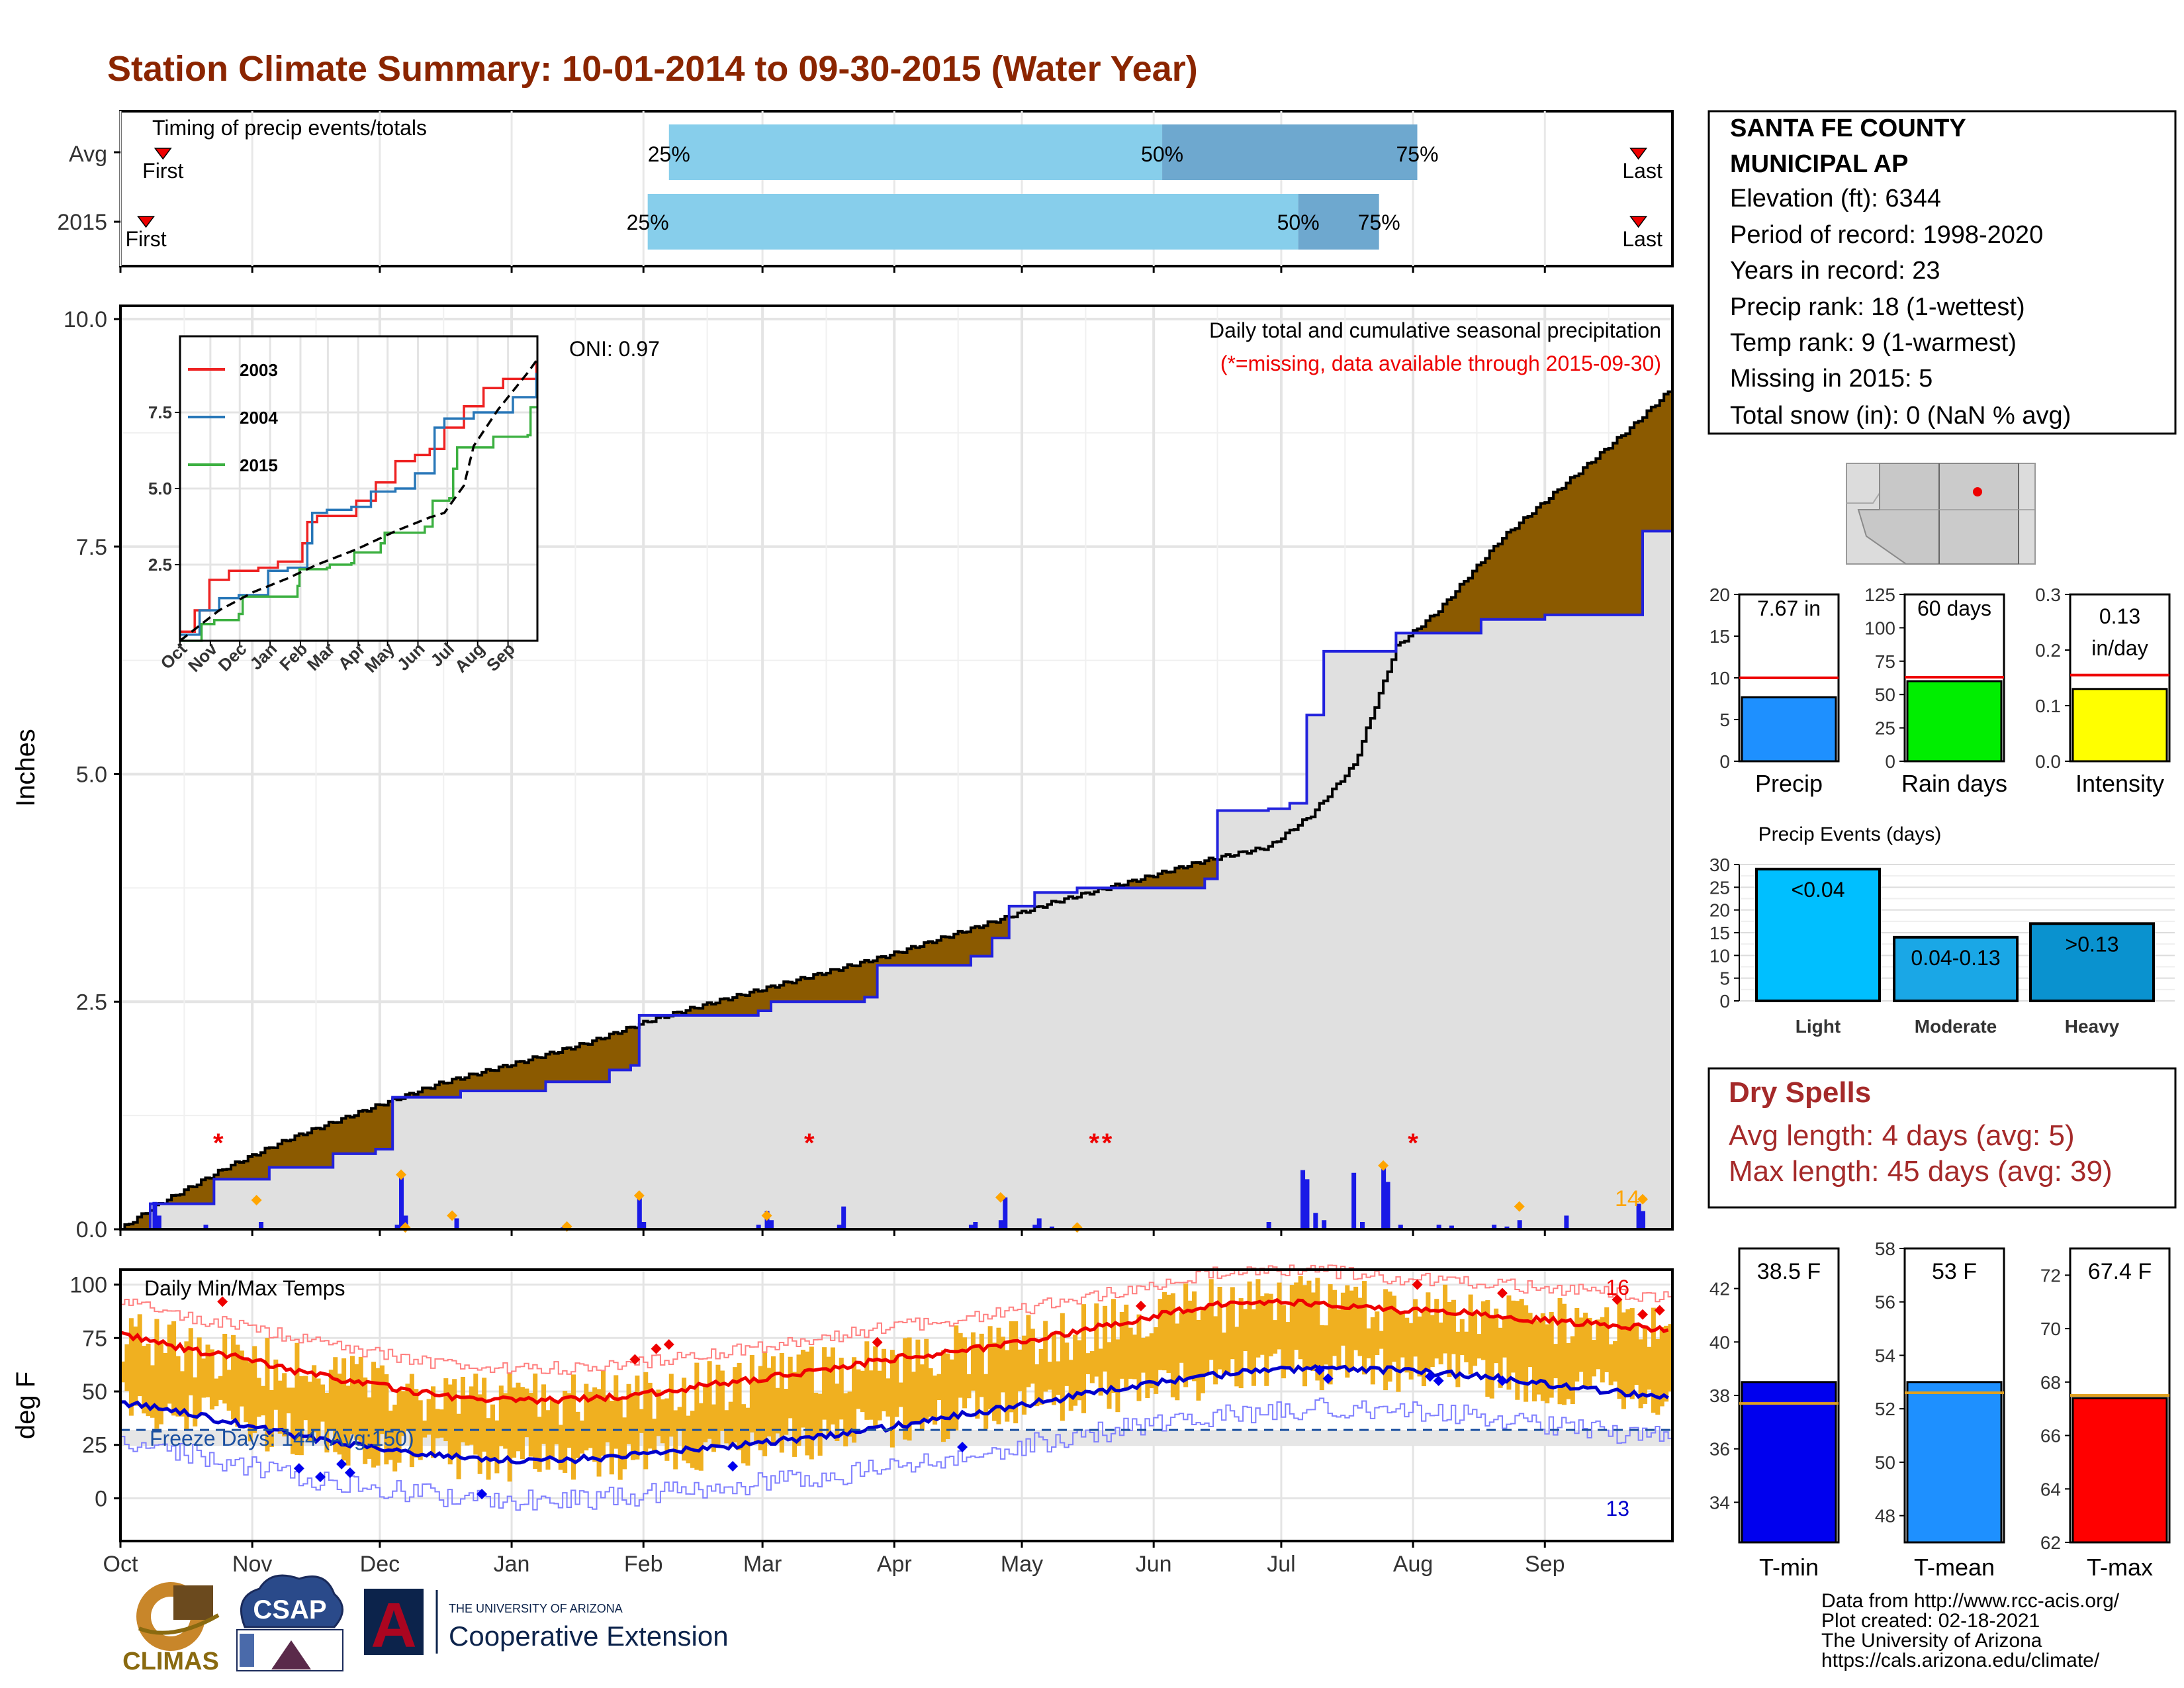 Image resolution: width=2184 pixels, height=1688 pixels. I want to click on summary-ytick: 0.2, so click(2048, 650).